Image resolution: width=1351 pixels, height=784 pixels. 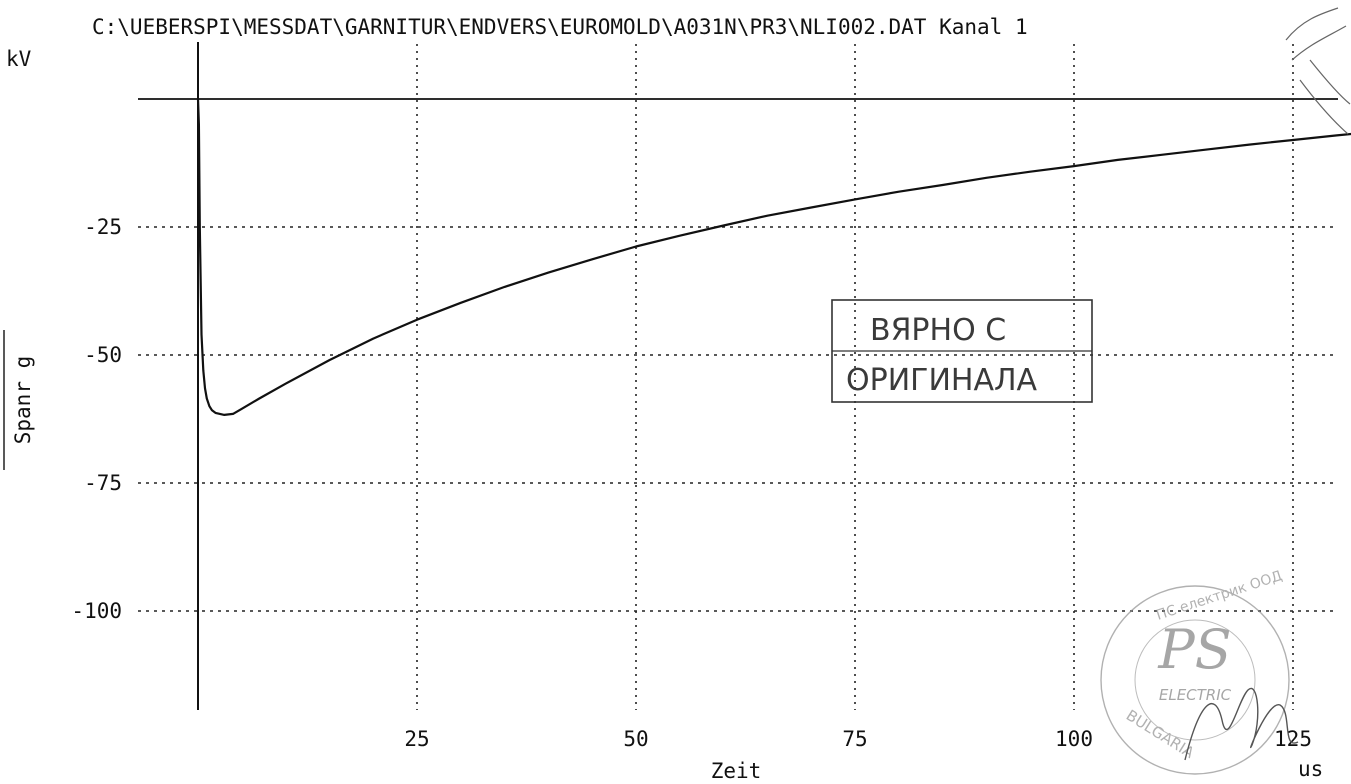 What do you see at coordinates (1310, 769) in the screenshot?
I see `x-axis-unit: us` at bounding box center [1310, 769].